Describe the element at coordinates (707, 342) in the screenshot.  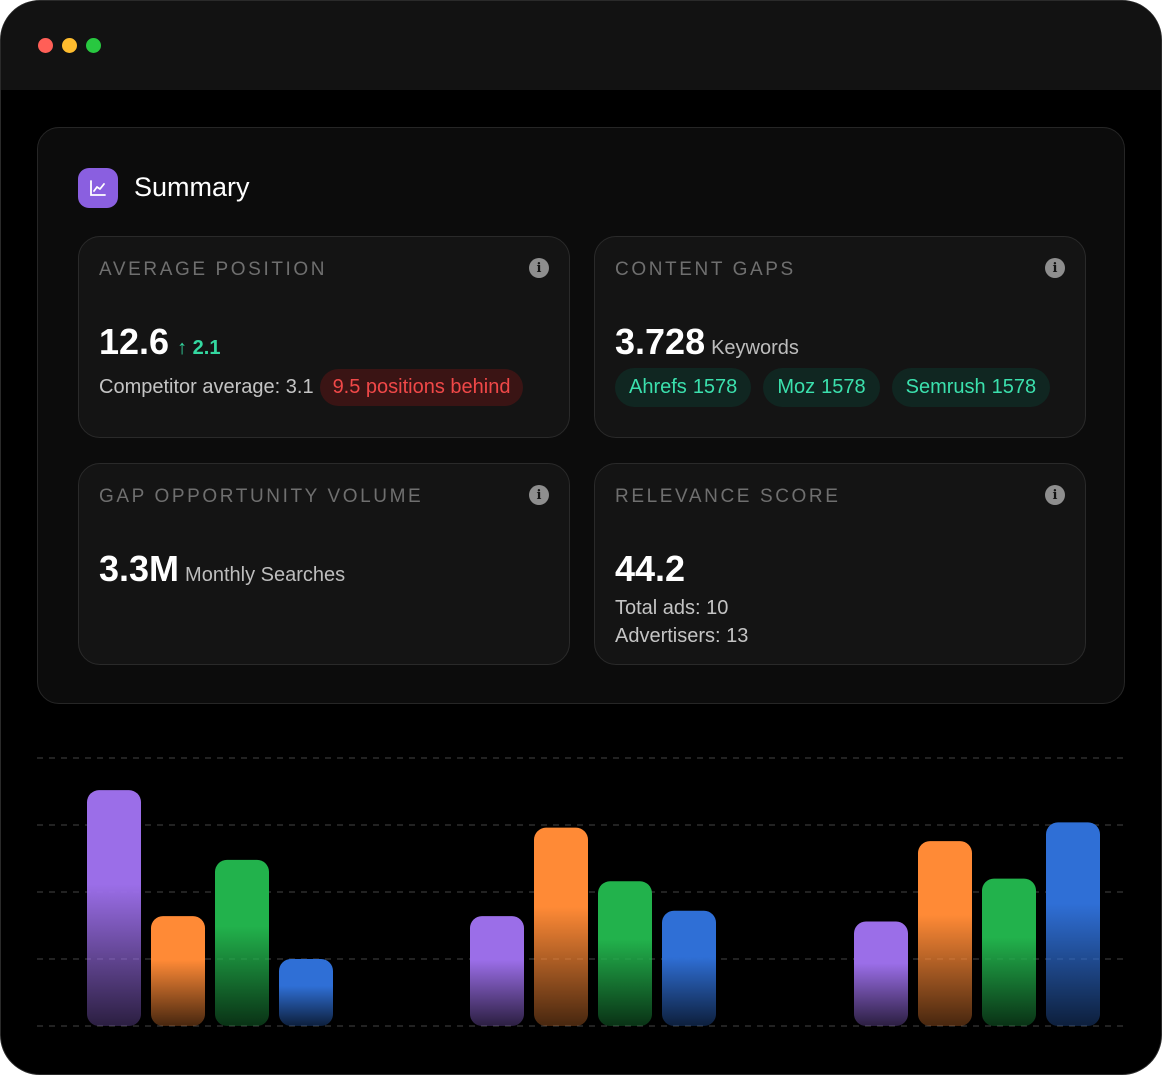
I see `content-gaps-value: 3.728 Keywords` at that location.